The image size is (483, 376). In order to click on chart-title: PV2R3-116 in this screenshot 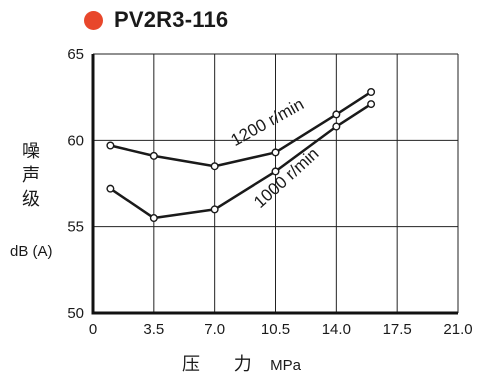, I will do `click(156, 20)`.